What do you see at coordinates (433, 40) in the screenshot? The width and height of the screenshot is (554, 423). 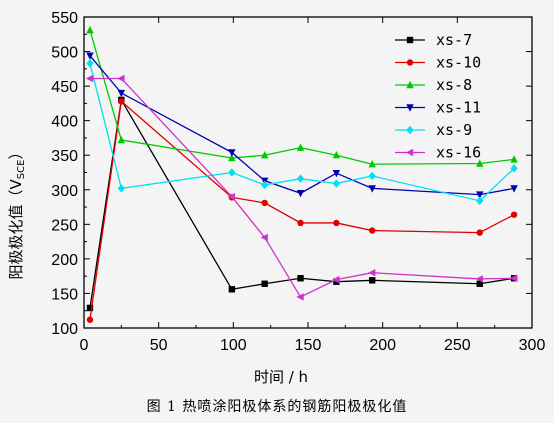 I see `legend-item-xs-7: xs-7` at bounding box center [433, 40].